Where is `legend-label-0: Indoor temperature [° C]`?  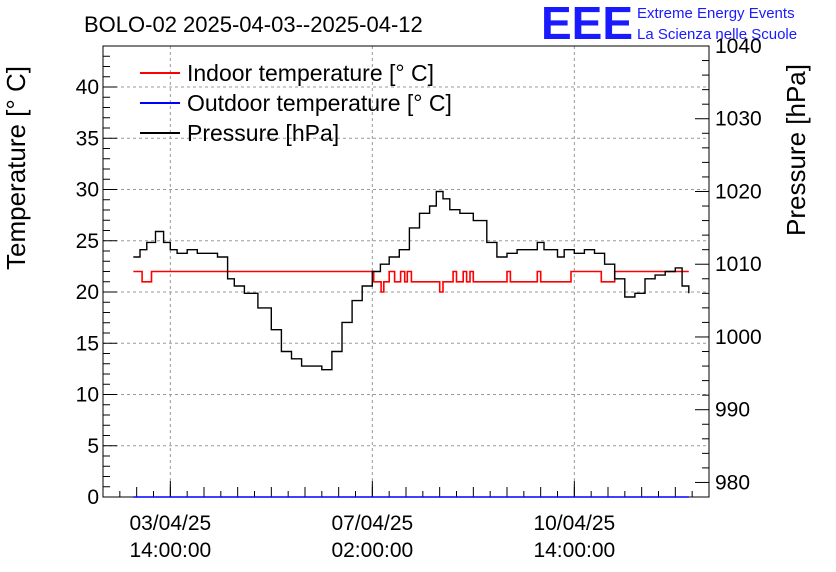 legend-label-0: Indoor temperature [° C] is located at coordinates (310, 73).